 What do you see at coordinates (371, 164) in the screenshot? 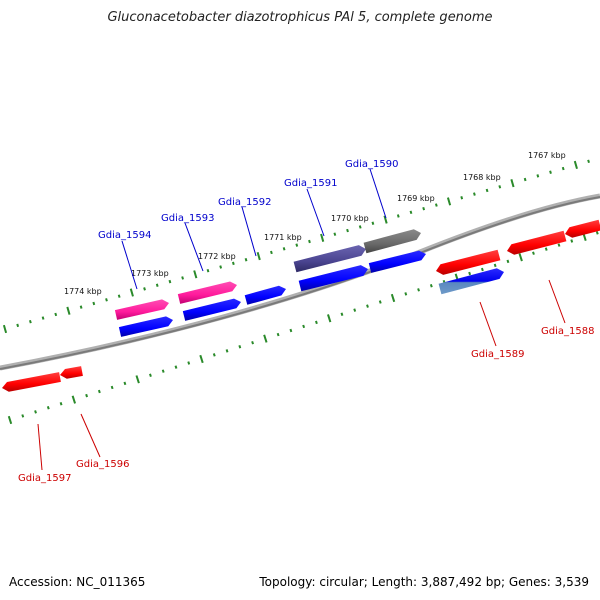
I see `gene-label-gdia-1590: Gdia_1590` at bounding box center [371, 164].